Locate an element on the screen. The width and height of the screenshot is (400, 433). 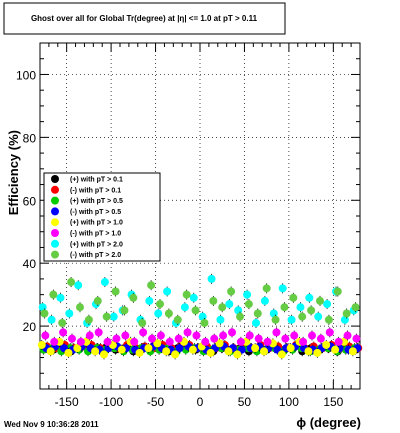
x-tick-label-5: 100 is located at coordinates (289, 402).